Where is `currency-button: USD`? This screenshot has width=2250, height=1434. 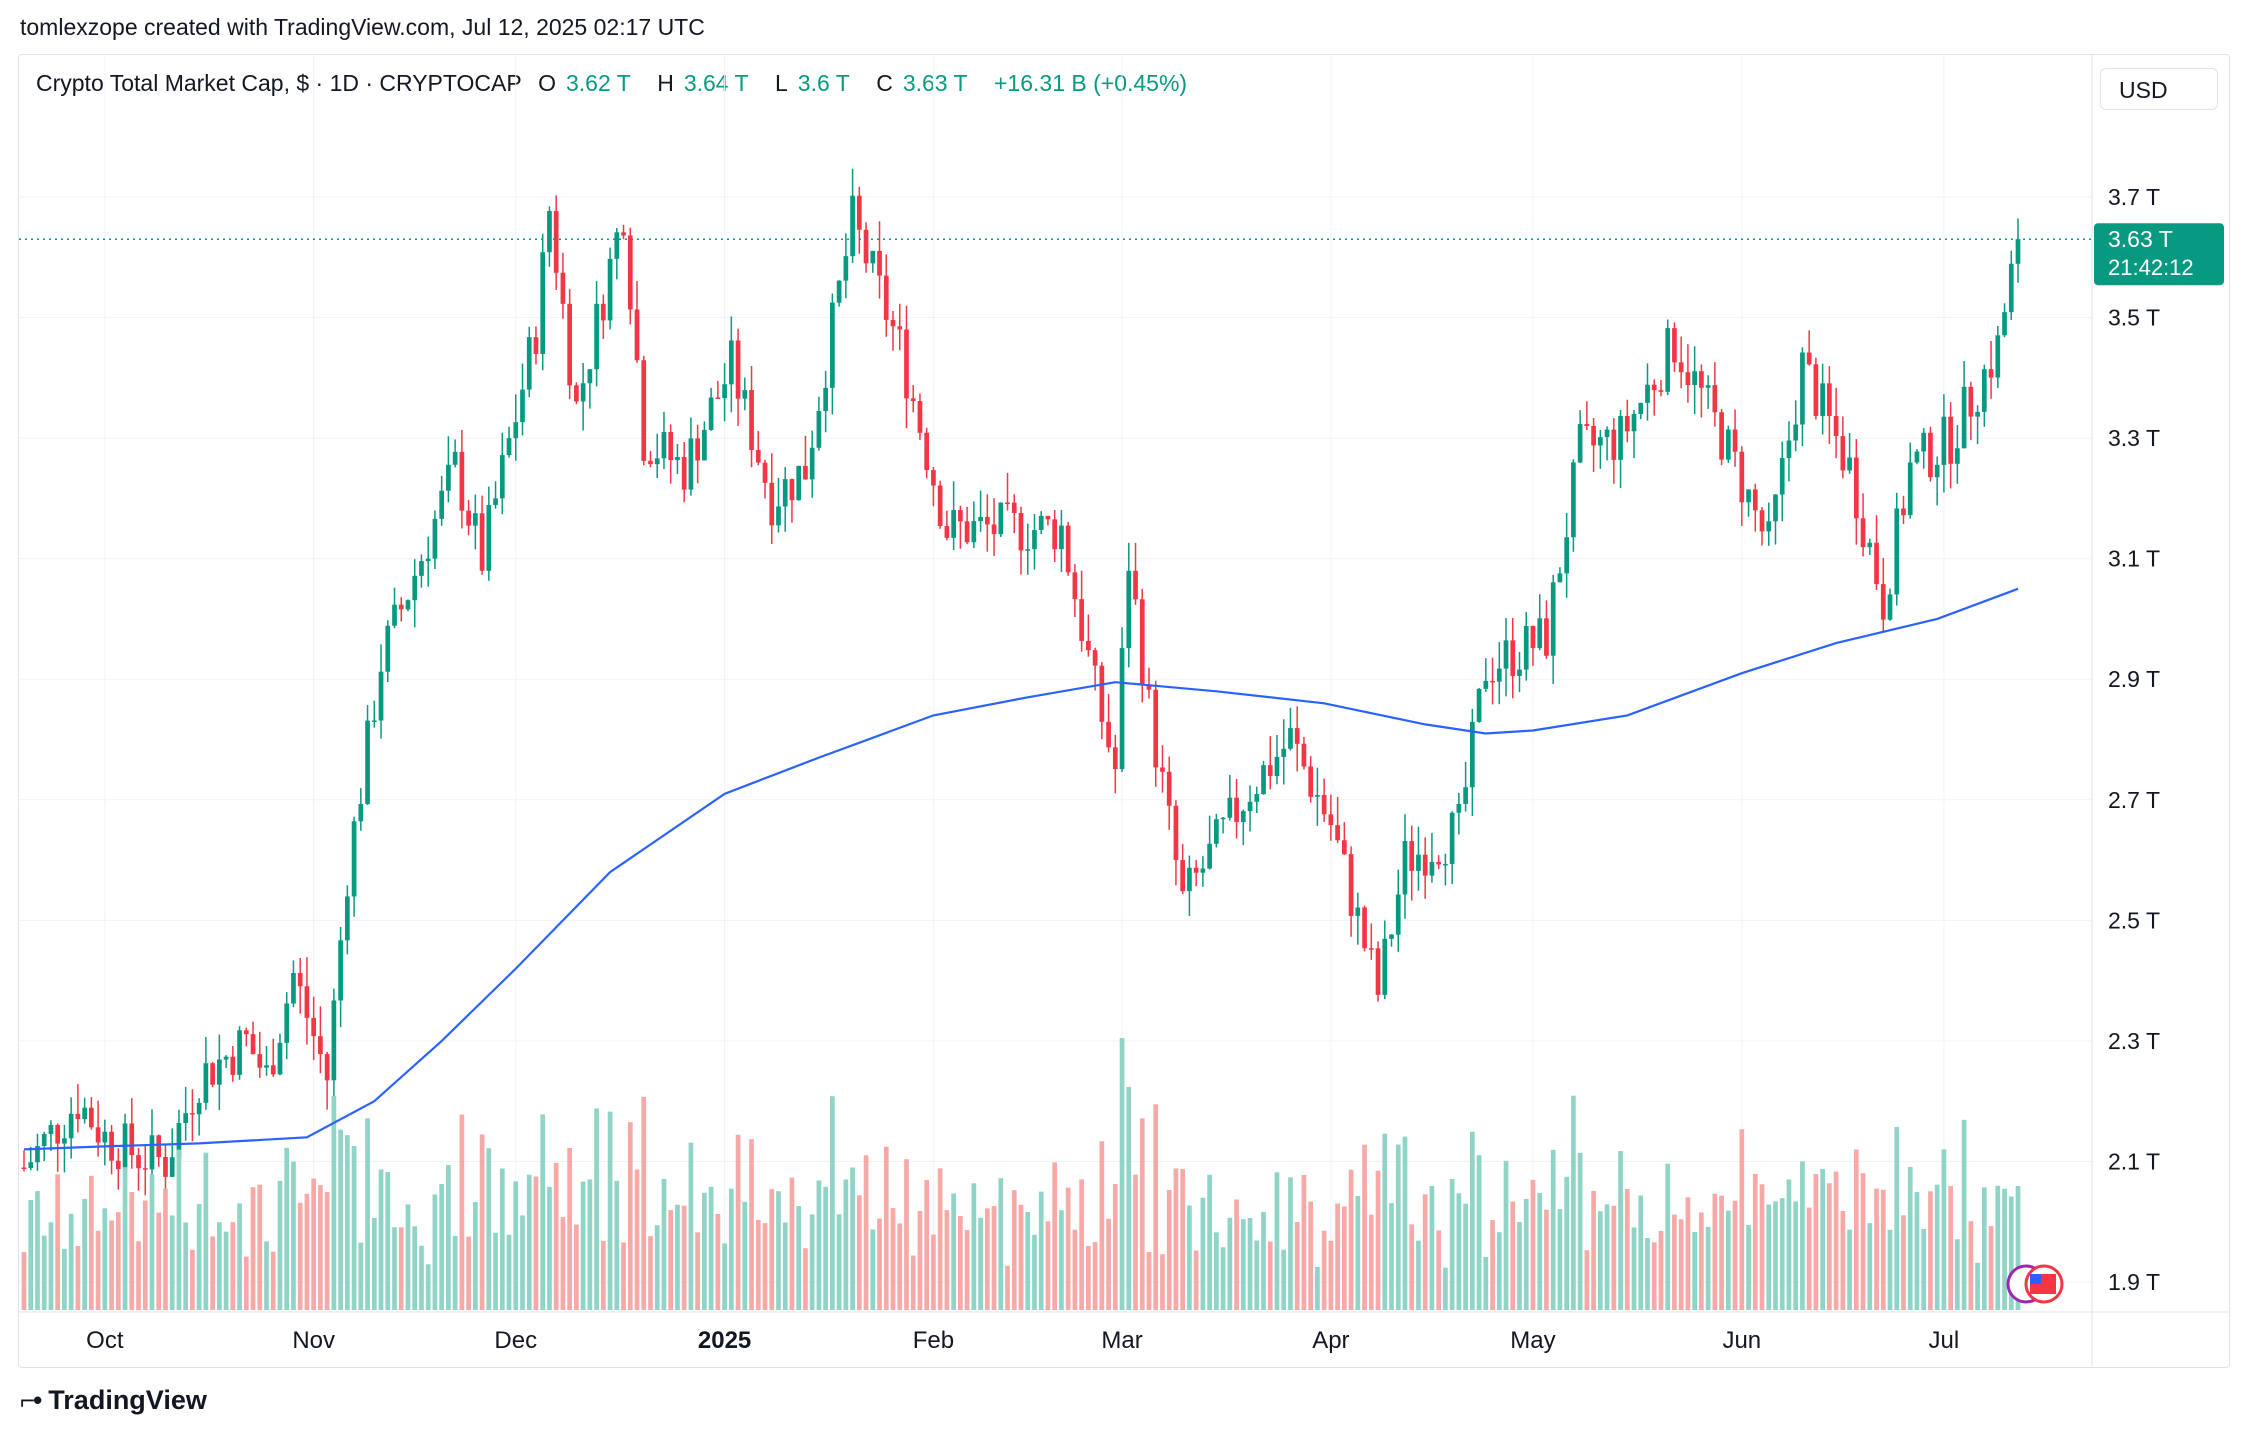 currency-button: USD is located at coordinates (2159, 89).